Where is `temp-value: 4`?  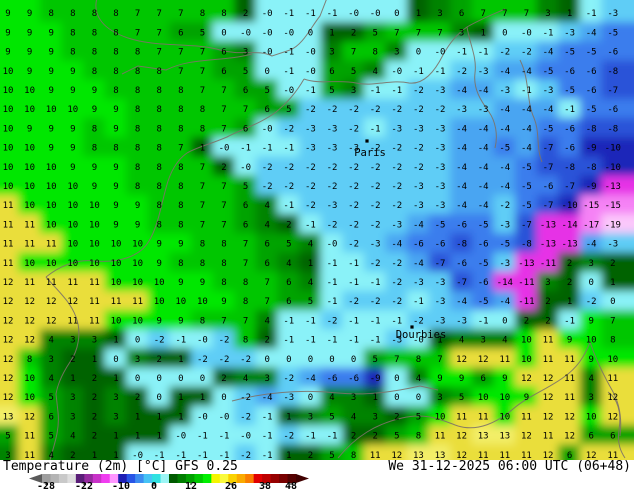 temp-value: 4 is located at coordinates (288, 264).